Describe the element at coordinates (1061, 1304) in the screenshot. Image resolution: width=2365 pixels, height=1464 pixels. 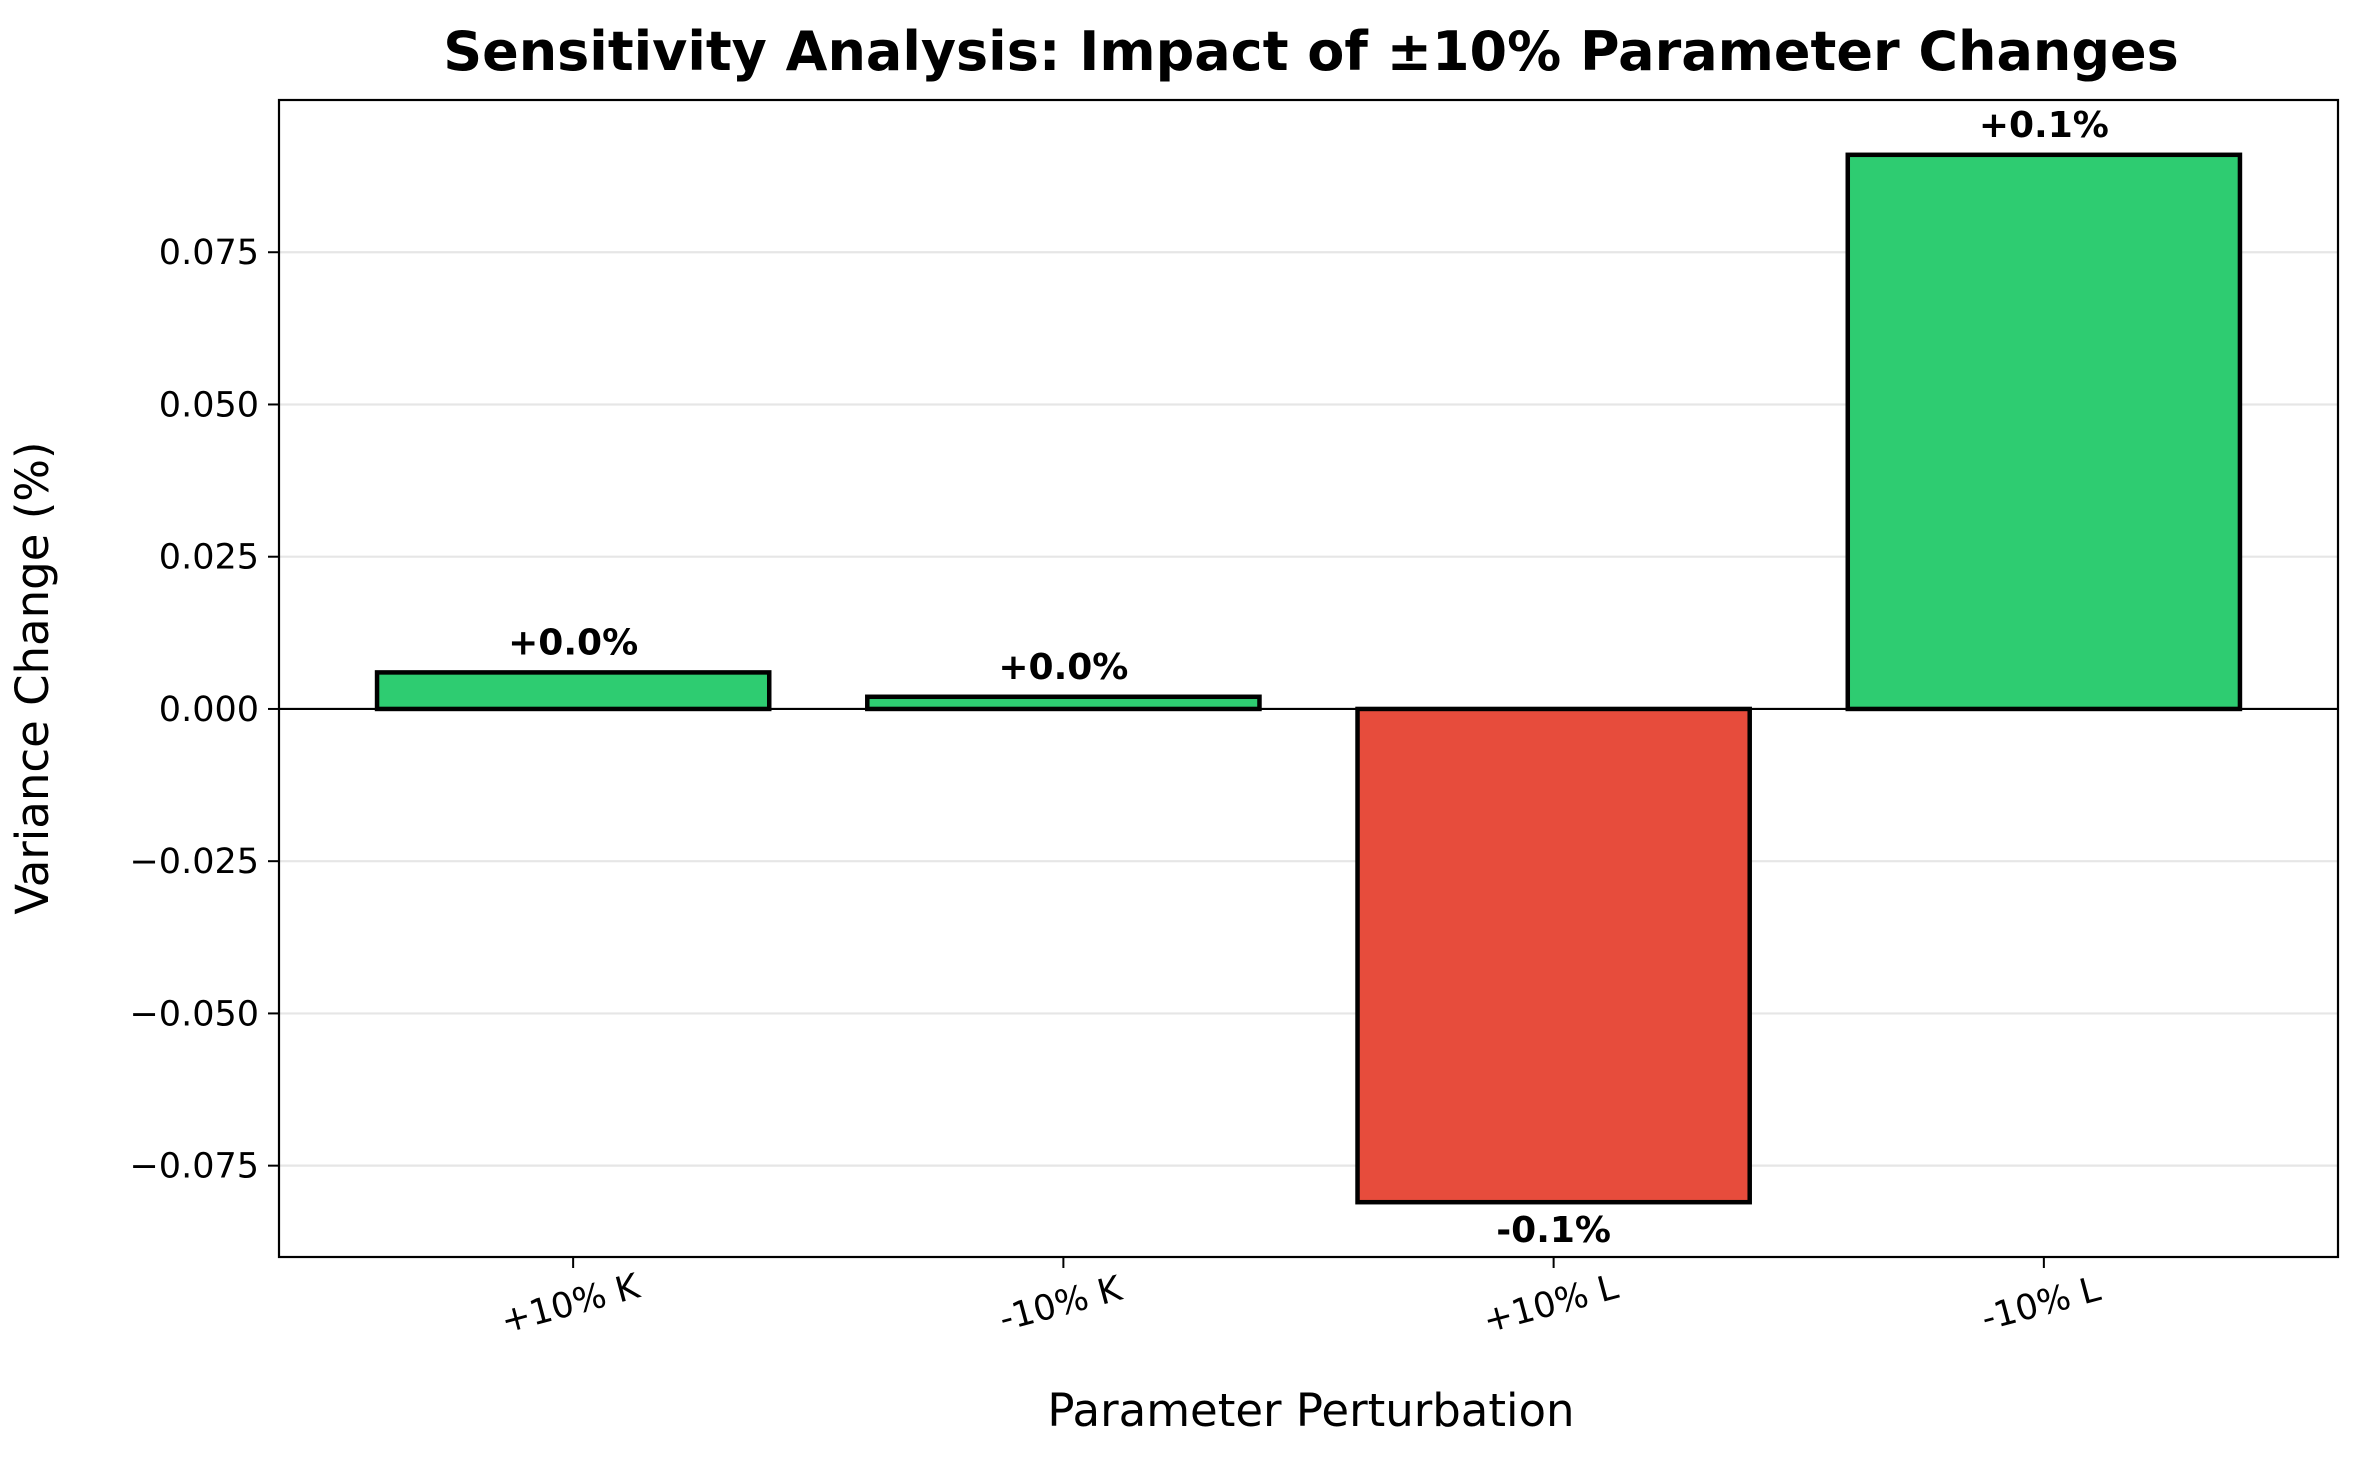
I see `x-tick-label: -10% K` at that location.